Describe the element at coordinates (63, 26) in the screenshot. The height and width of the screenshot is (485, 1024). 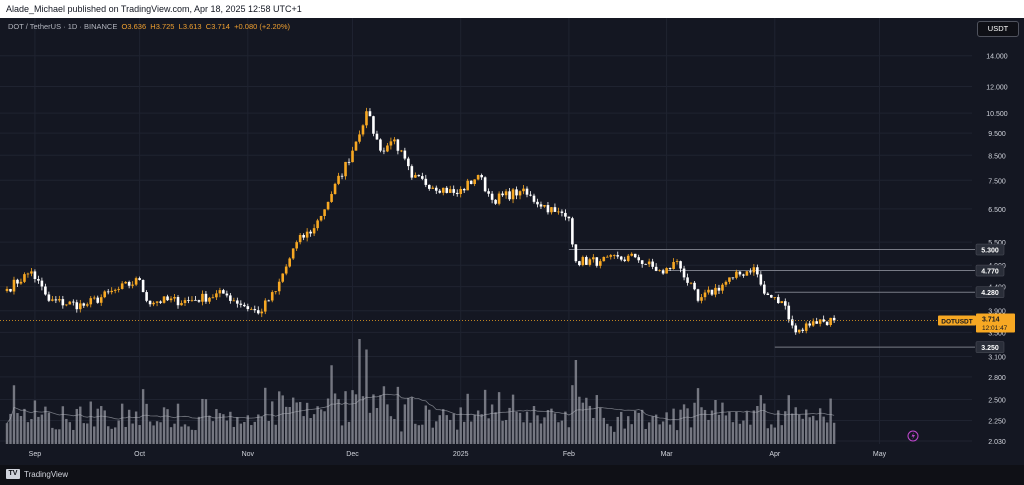
I see `legend-symbol: DOT / TetherUS · 1D · BINANCE` at that location.